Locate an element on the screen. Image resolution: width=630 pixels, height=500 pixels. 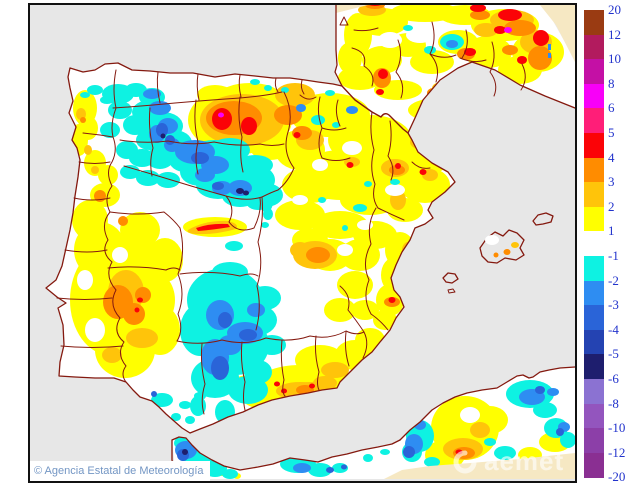
attribution-bar: © Agencia Estatal de Meteorología is located at coordinates (120, 471).